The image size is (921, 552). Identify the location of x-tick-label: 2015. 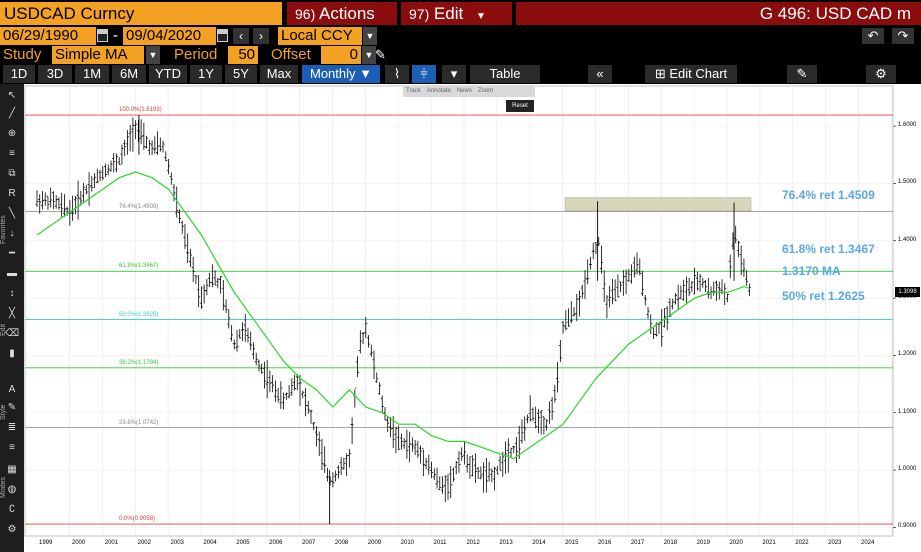
(572, 543).